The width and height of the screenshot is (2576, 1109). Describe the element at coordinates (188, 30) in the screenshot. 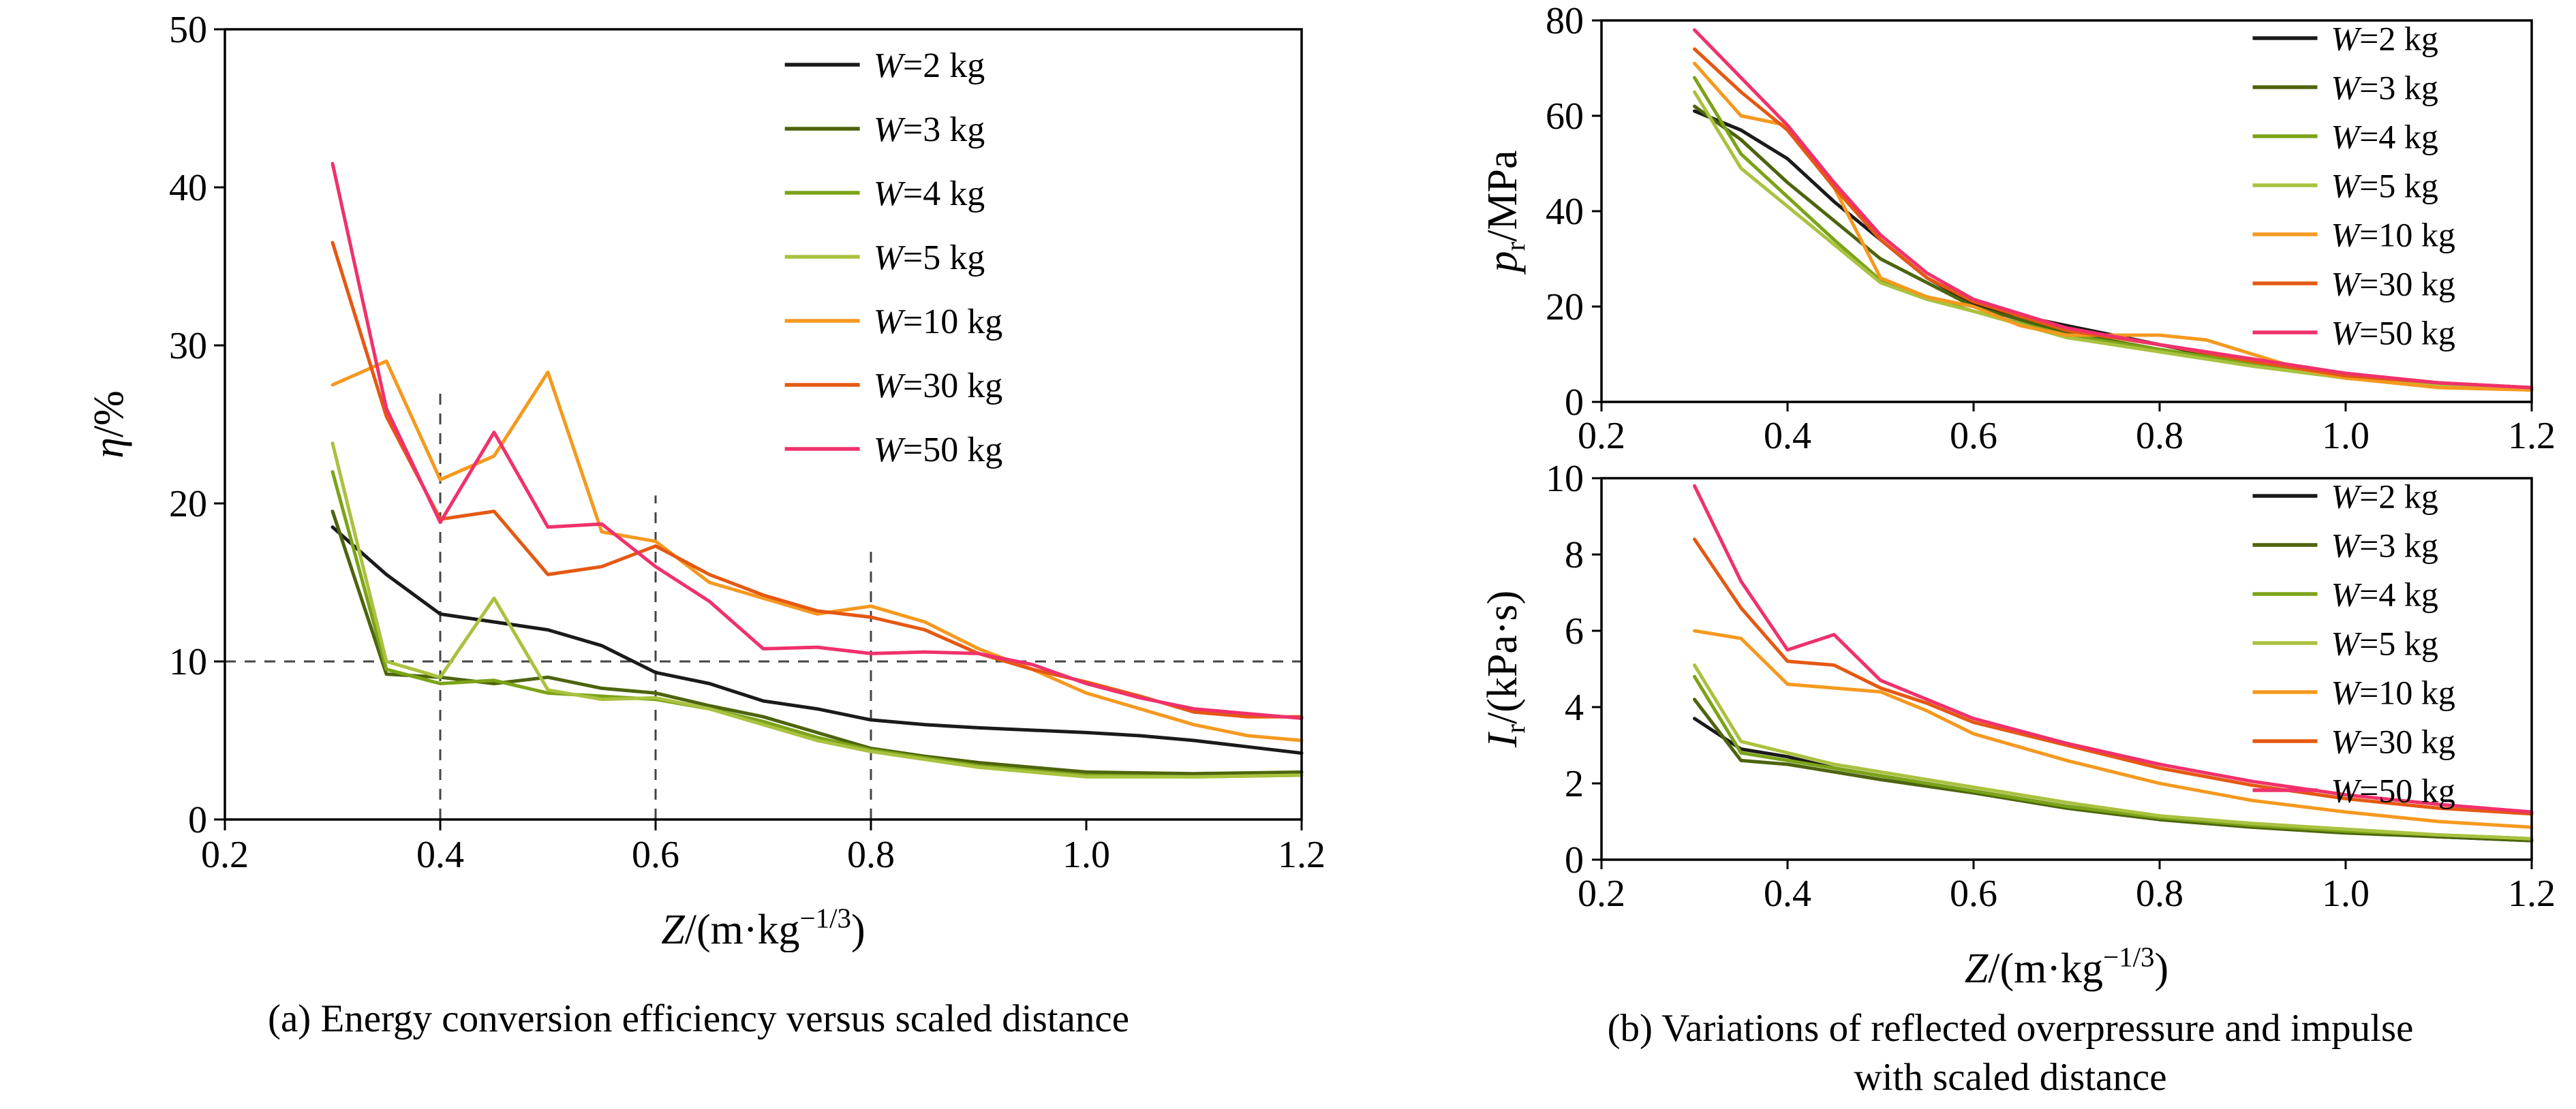

I see `y-tick-label: 50` at that location.